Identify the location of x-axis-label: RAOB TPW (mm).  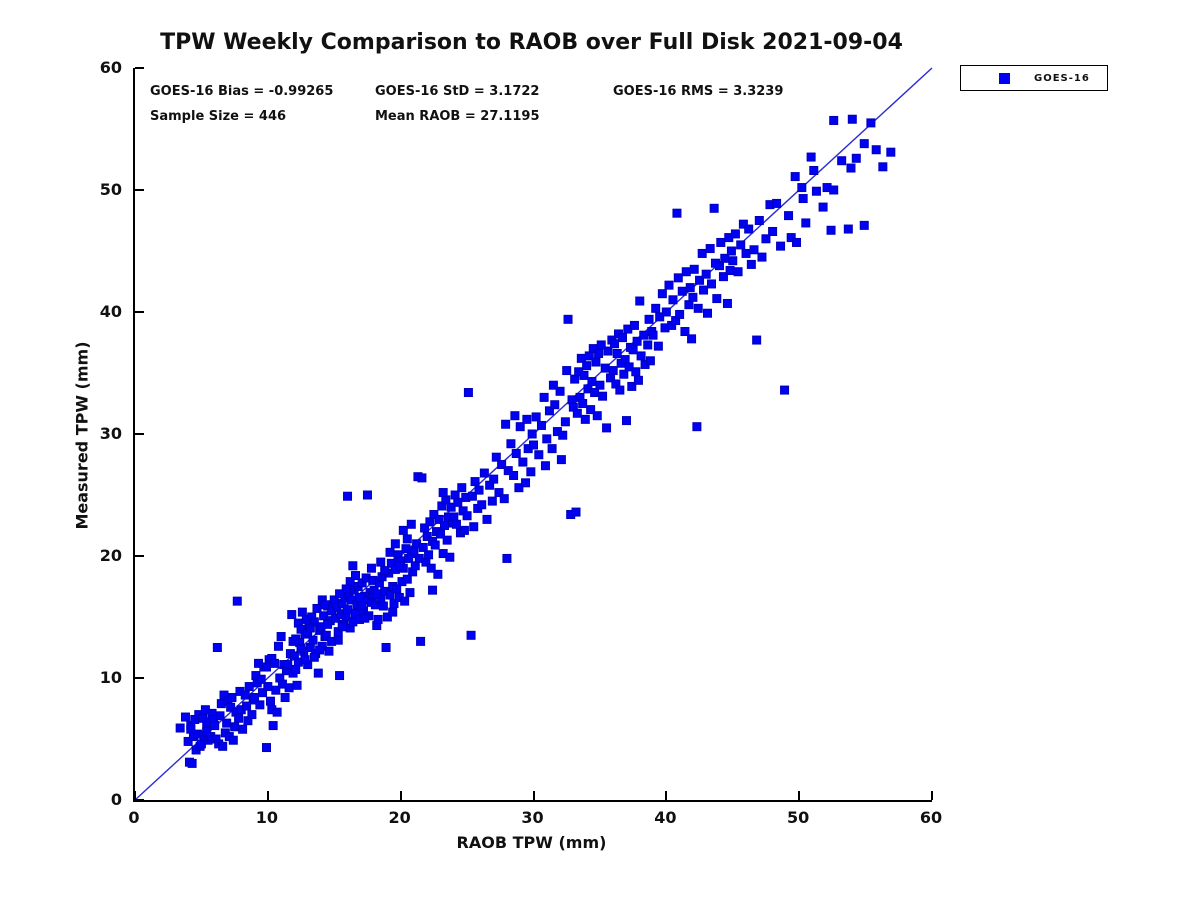
(531, 842).